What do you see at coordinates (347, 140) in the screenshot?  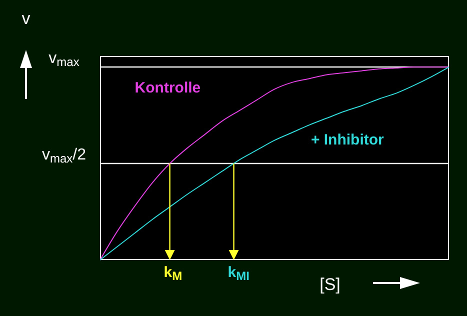 I see `series-label: + Inhibitor` at bounding box center [347, 140].